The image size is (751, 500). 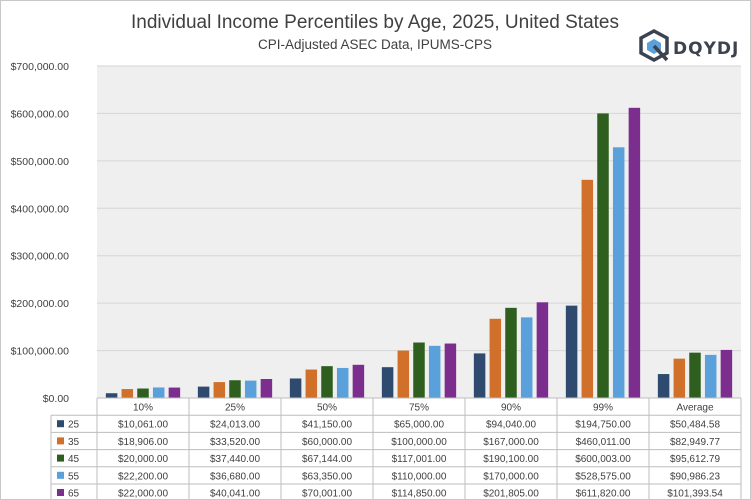 What do you see at coordinates (419, 442) in the screenshot?
I see `data-label: $100,000.00` at bounding box center [419, 442].